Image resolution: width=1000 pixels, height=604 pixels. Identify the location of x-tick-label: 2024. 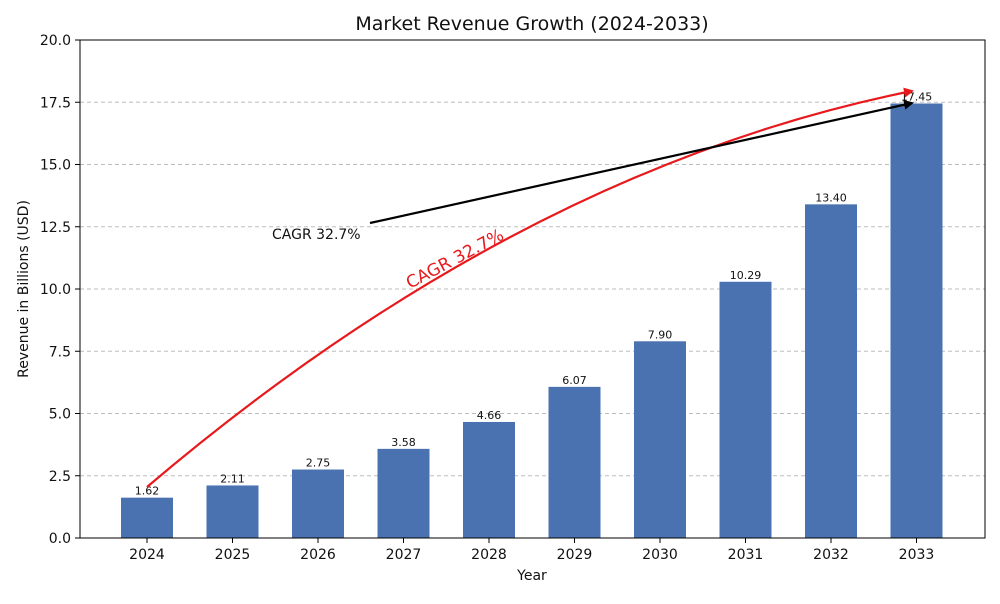
(147, 555).